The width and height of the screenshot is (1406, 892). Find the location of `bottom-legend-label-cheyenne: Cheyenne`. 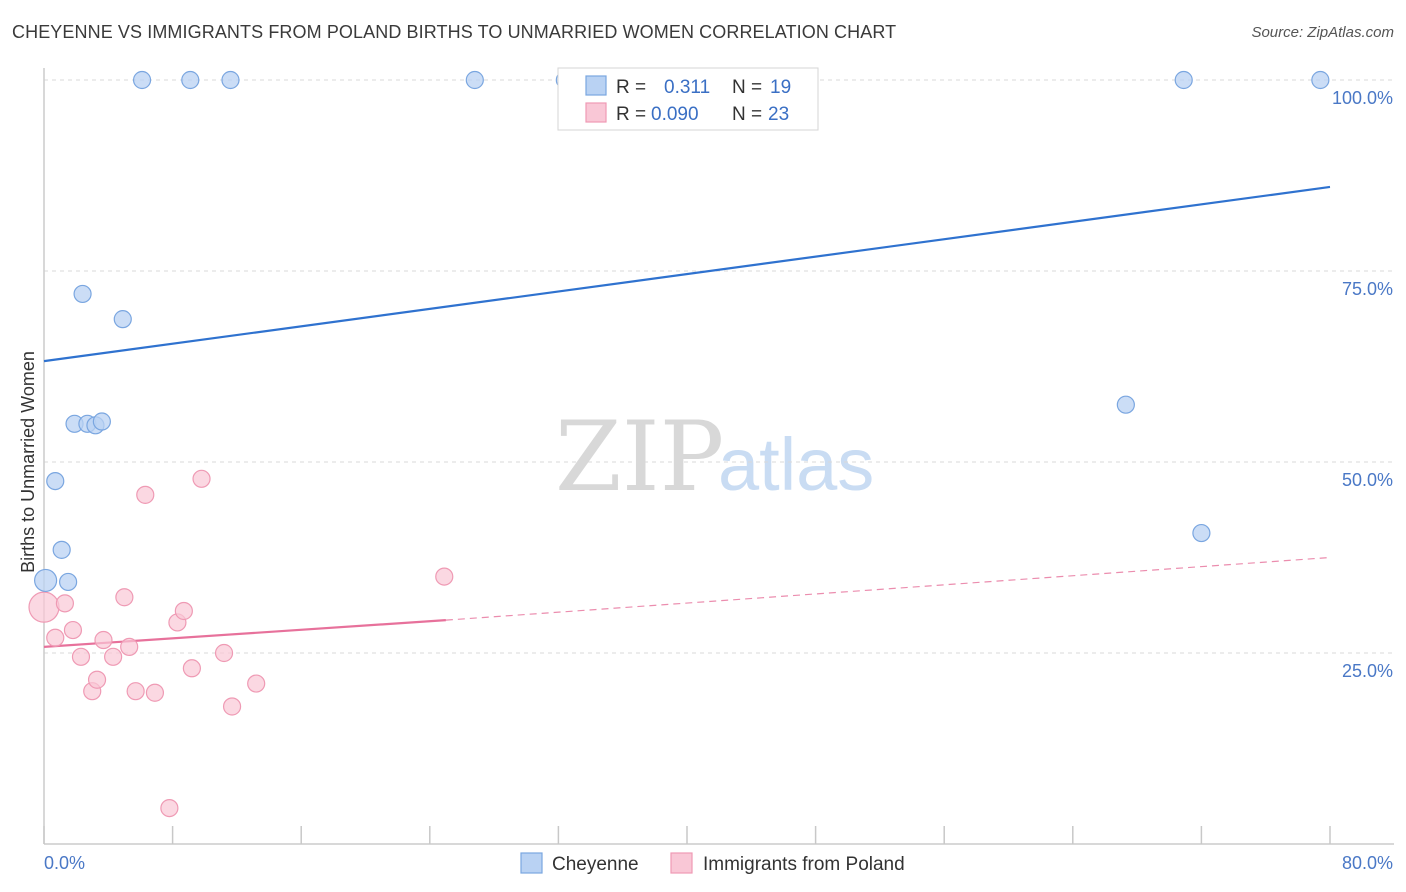

bottom-legend-label-cheyenne: Cheyenne is located at coordinates (595, 864).